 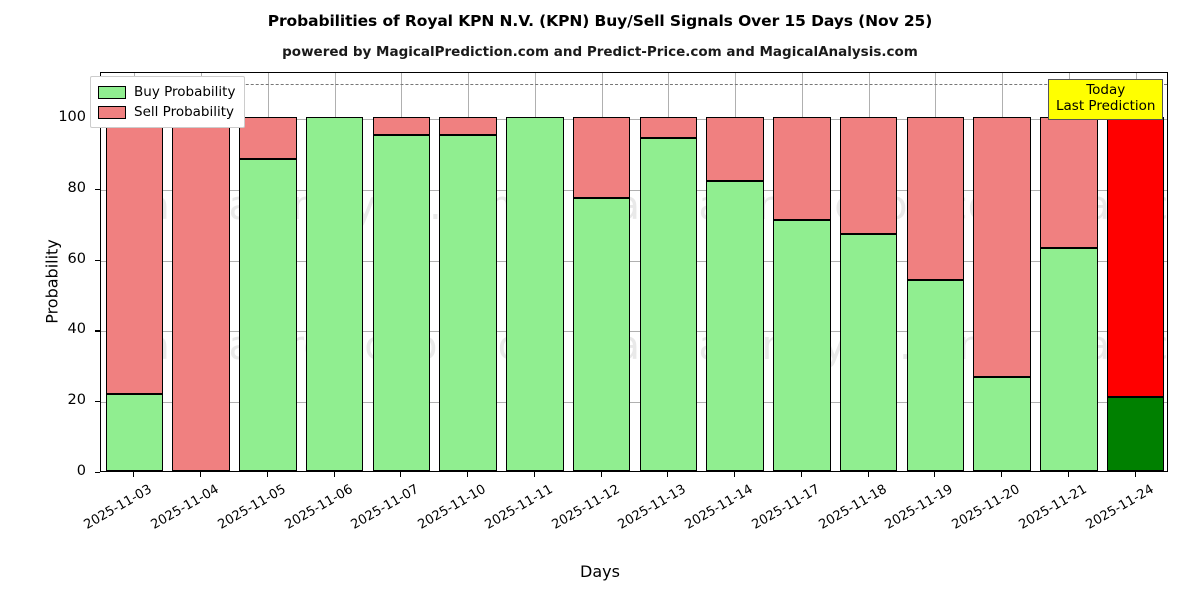 I want to click on y-tick-label: 60, so click(x=76, y=258).